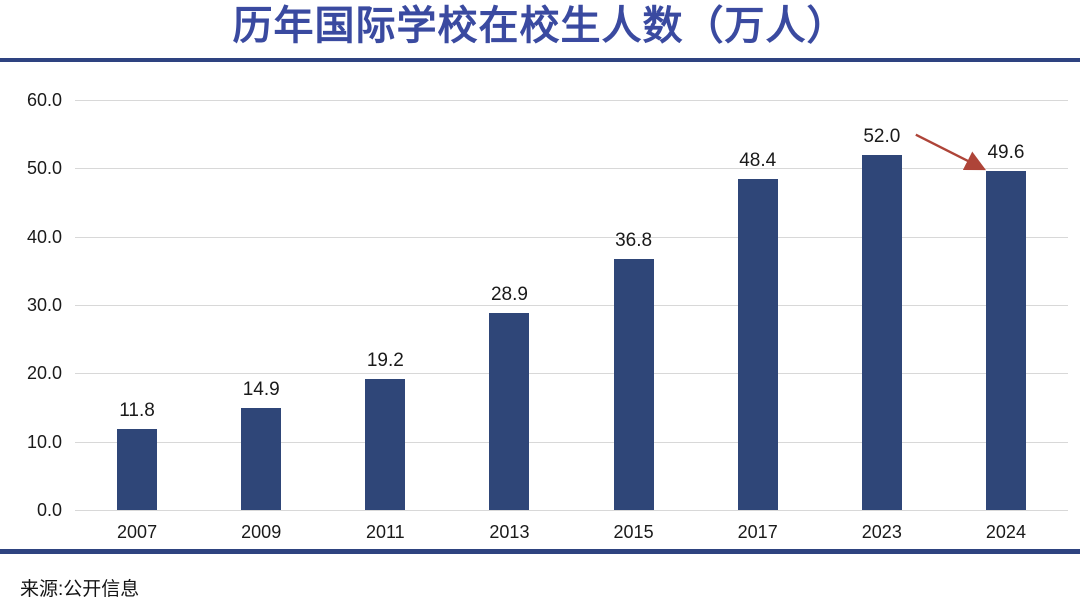 This screenshot has height=601, width=1080. Describe the element at coordinates (44, 305) in the screenshot. I see `y-tick-label: 30.0` at that location.